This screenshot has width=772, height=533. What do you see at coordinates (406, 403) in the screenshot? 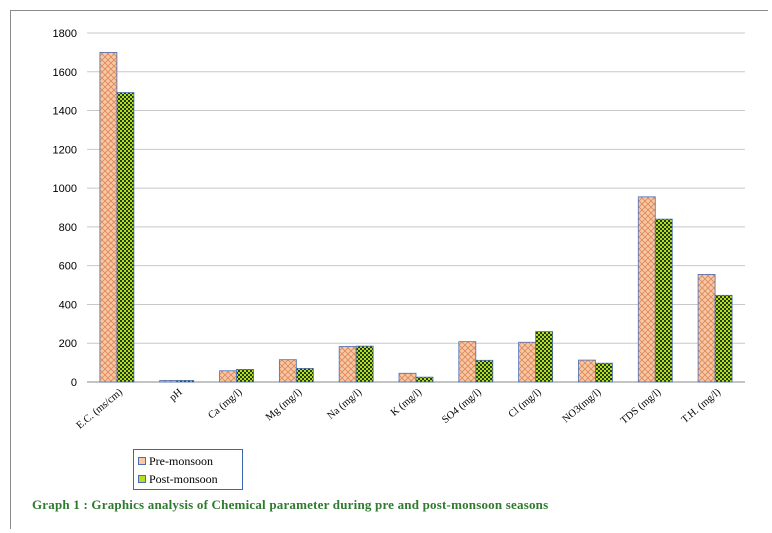
I see `x-tick-label: K (mg/l)` at bounding box center [406, 403].